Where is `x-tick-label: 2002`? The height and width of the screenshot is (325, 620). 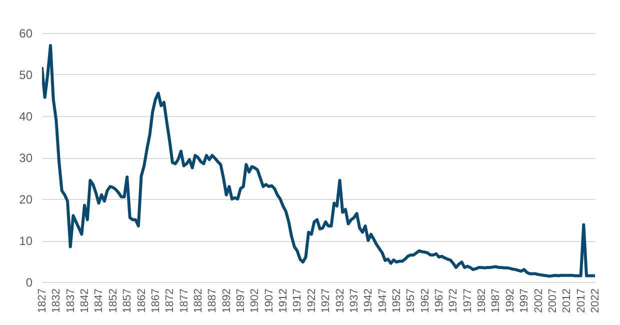
x-tick-label: 2002 is located at coordinates (538, 300).